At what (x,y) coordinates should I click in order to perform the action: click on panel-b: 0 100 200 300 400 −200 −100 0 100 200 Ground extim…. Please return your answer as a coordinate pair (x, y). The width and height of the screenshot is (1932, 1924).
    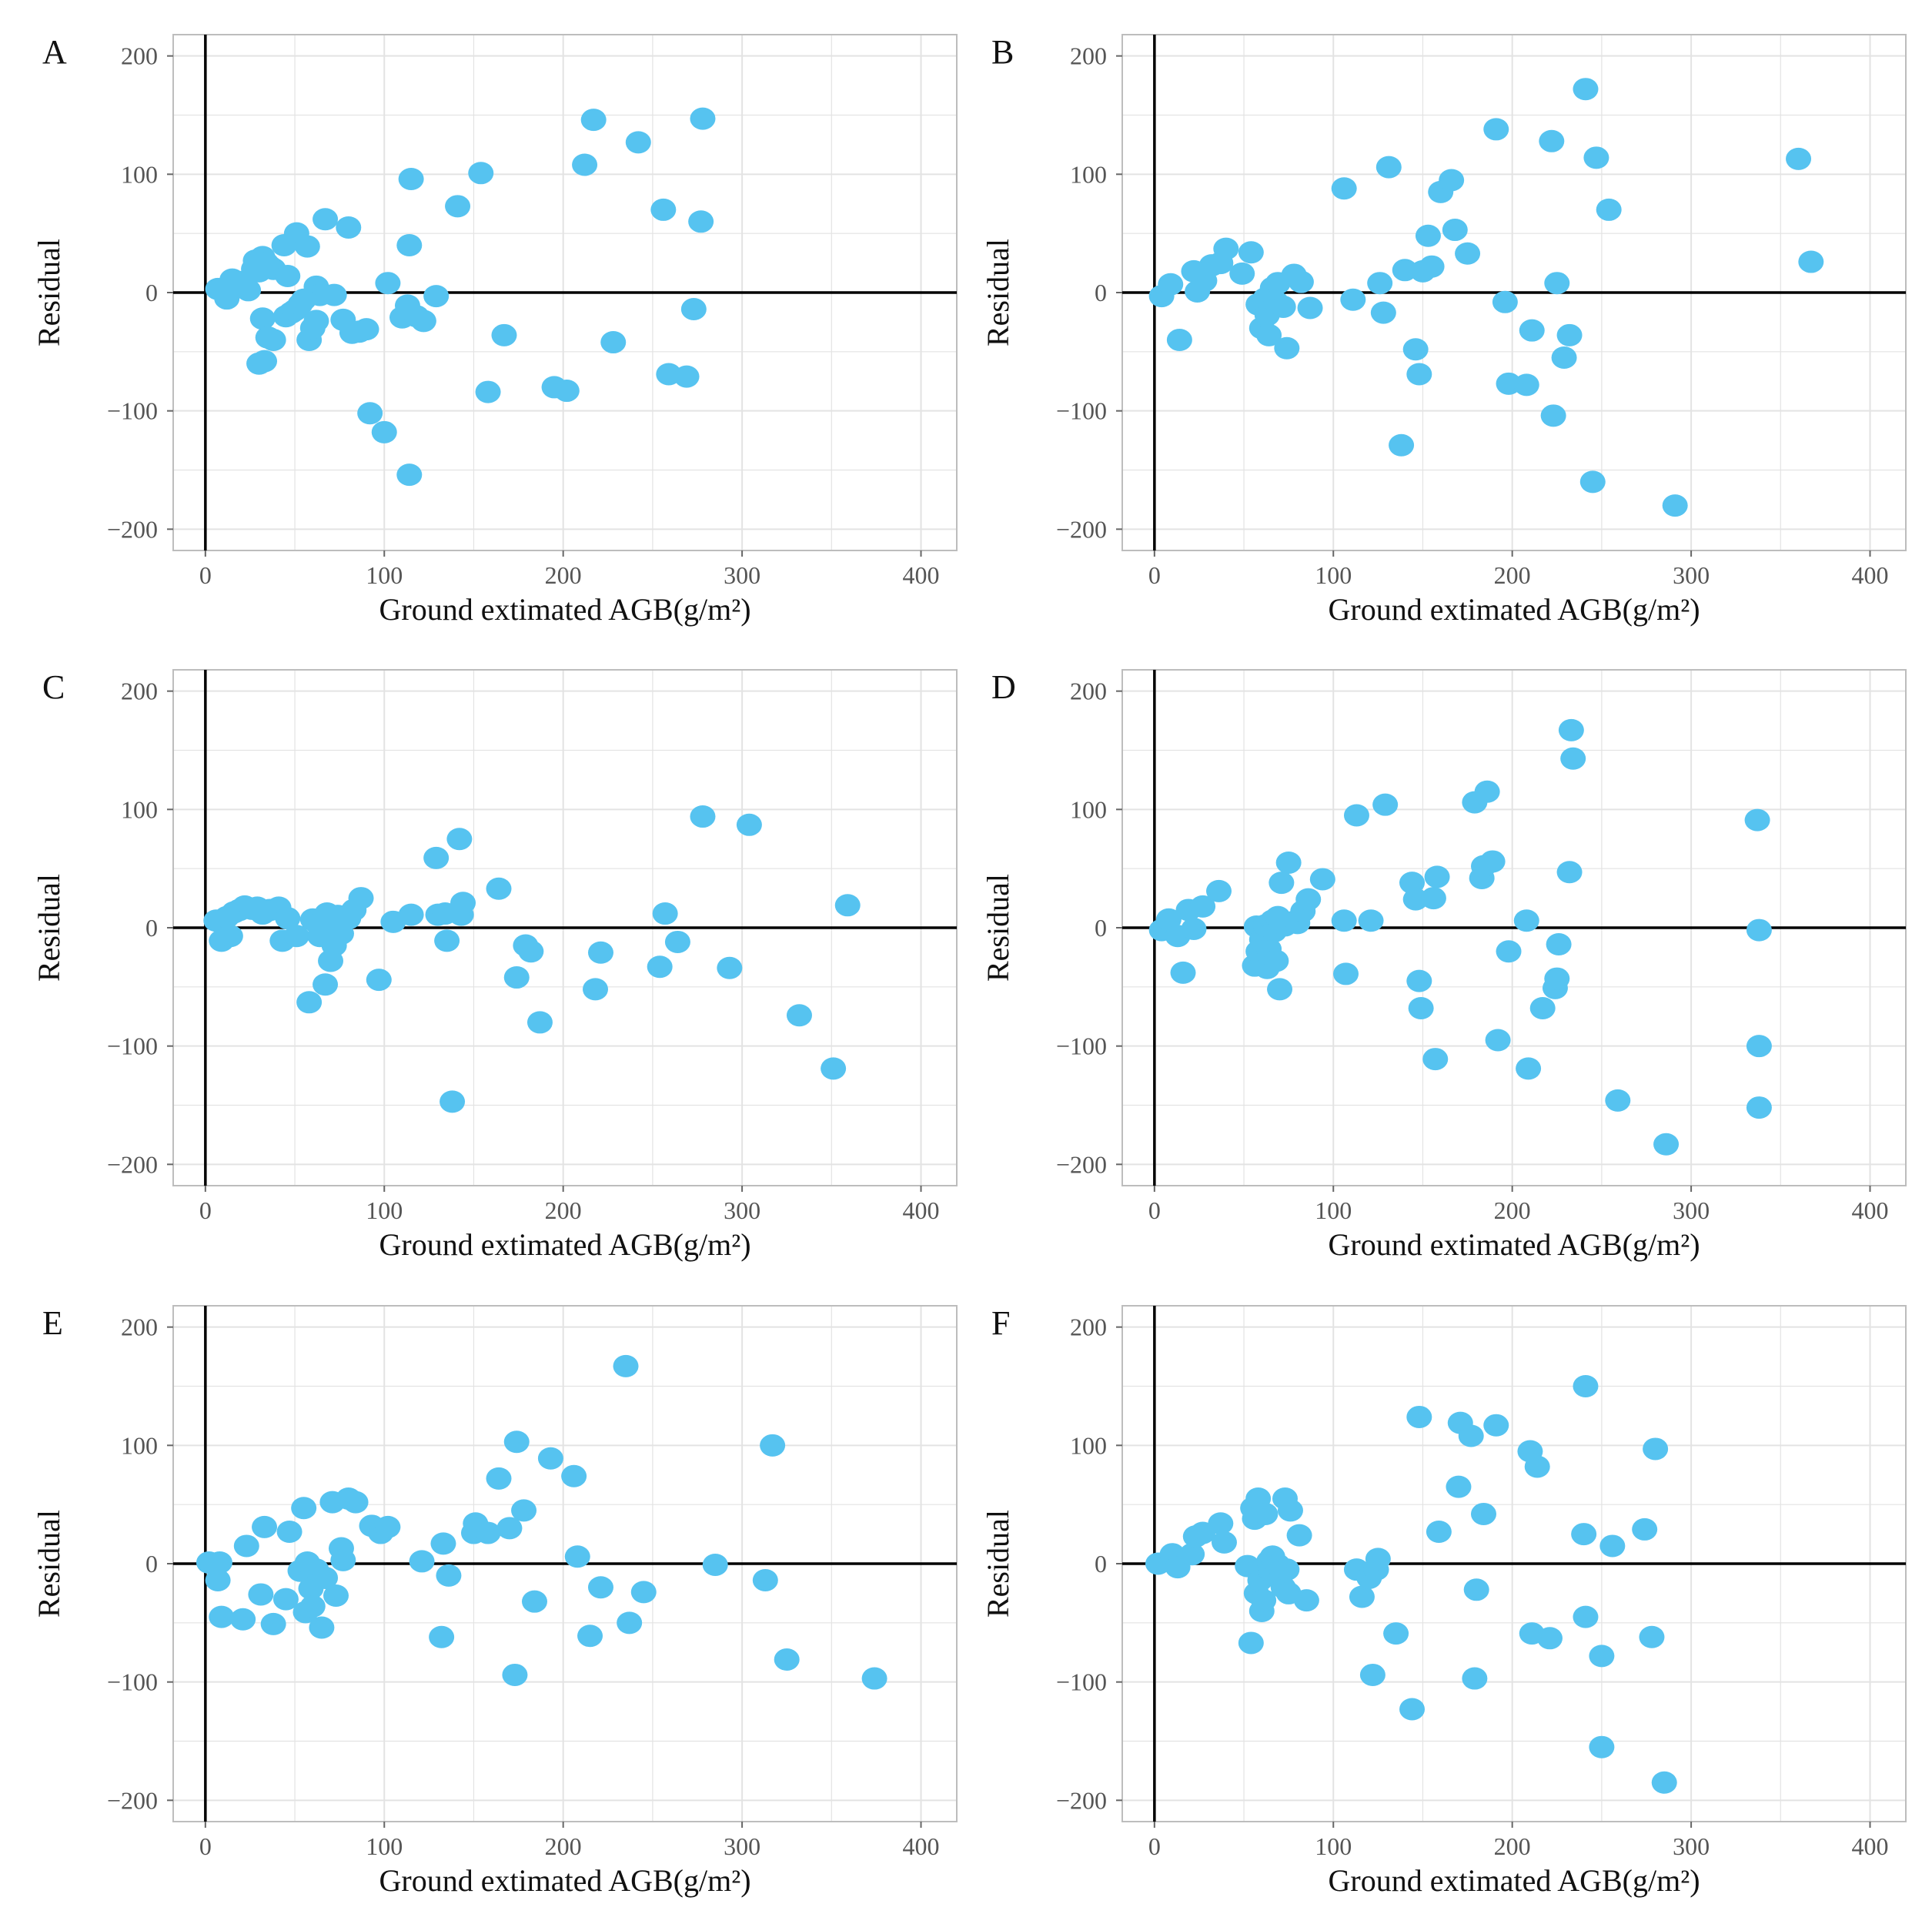
    Looking at the image, I should click on (1444, 330).